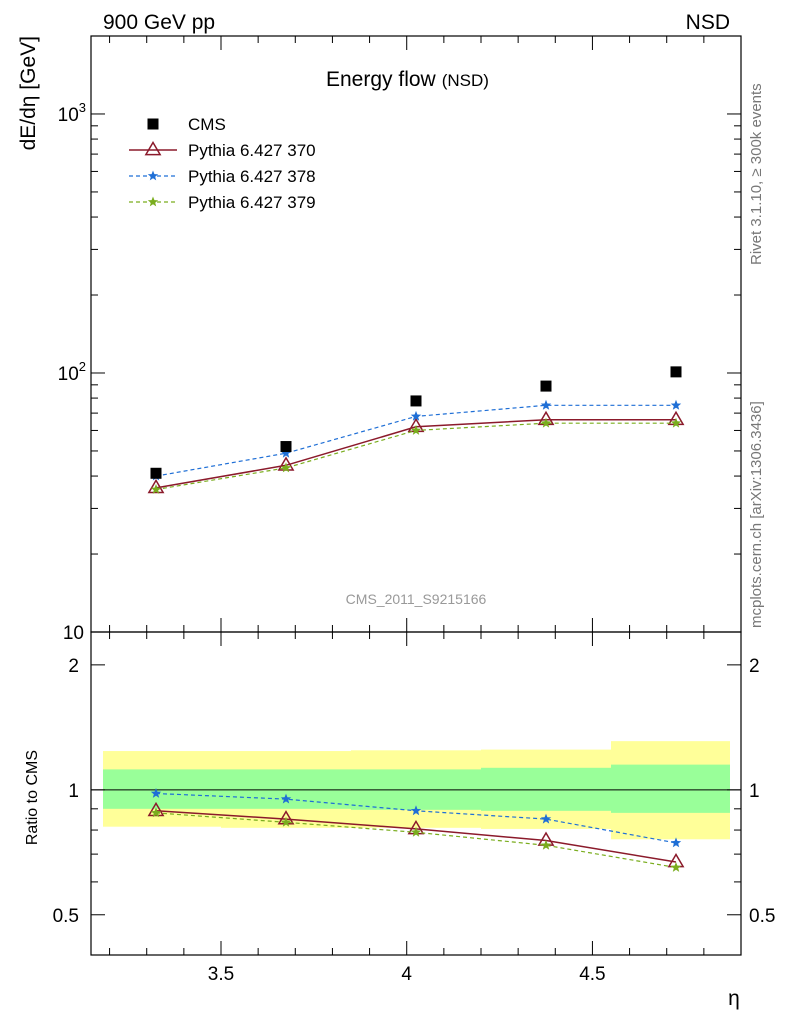 This screenshot has height=1024, width=786. I want to click on y-axis-label-ratio: Ratio to CMS, so click(32, 797).